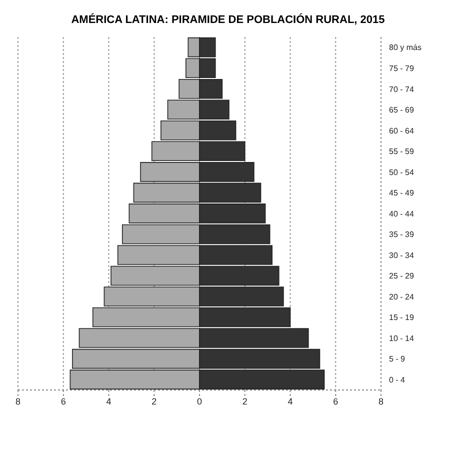 The image size is (451, 449). Describe the element at coordinates (401, 276) in the screenshot. I see `y-tick-label: 25 - 29` at that location.